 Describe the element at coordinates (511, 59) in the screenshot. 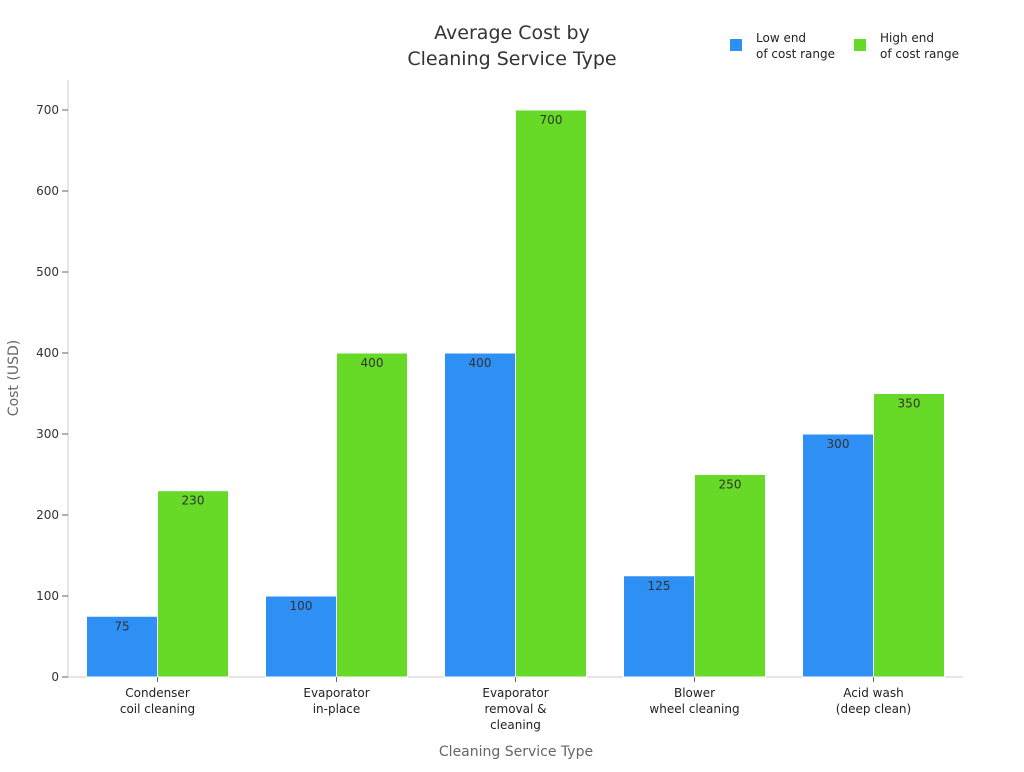

I see `chart-title-line-2: Cleaning Service Type` at that location.